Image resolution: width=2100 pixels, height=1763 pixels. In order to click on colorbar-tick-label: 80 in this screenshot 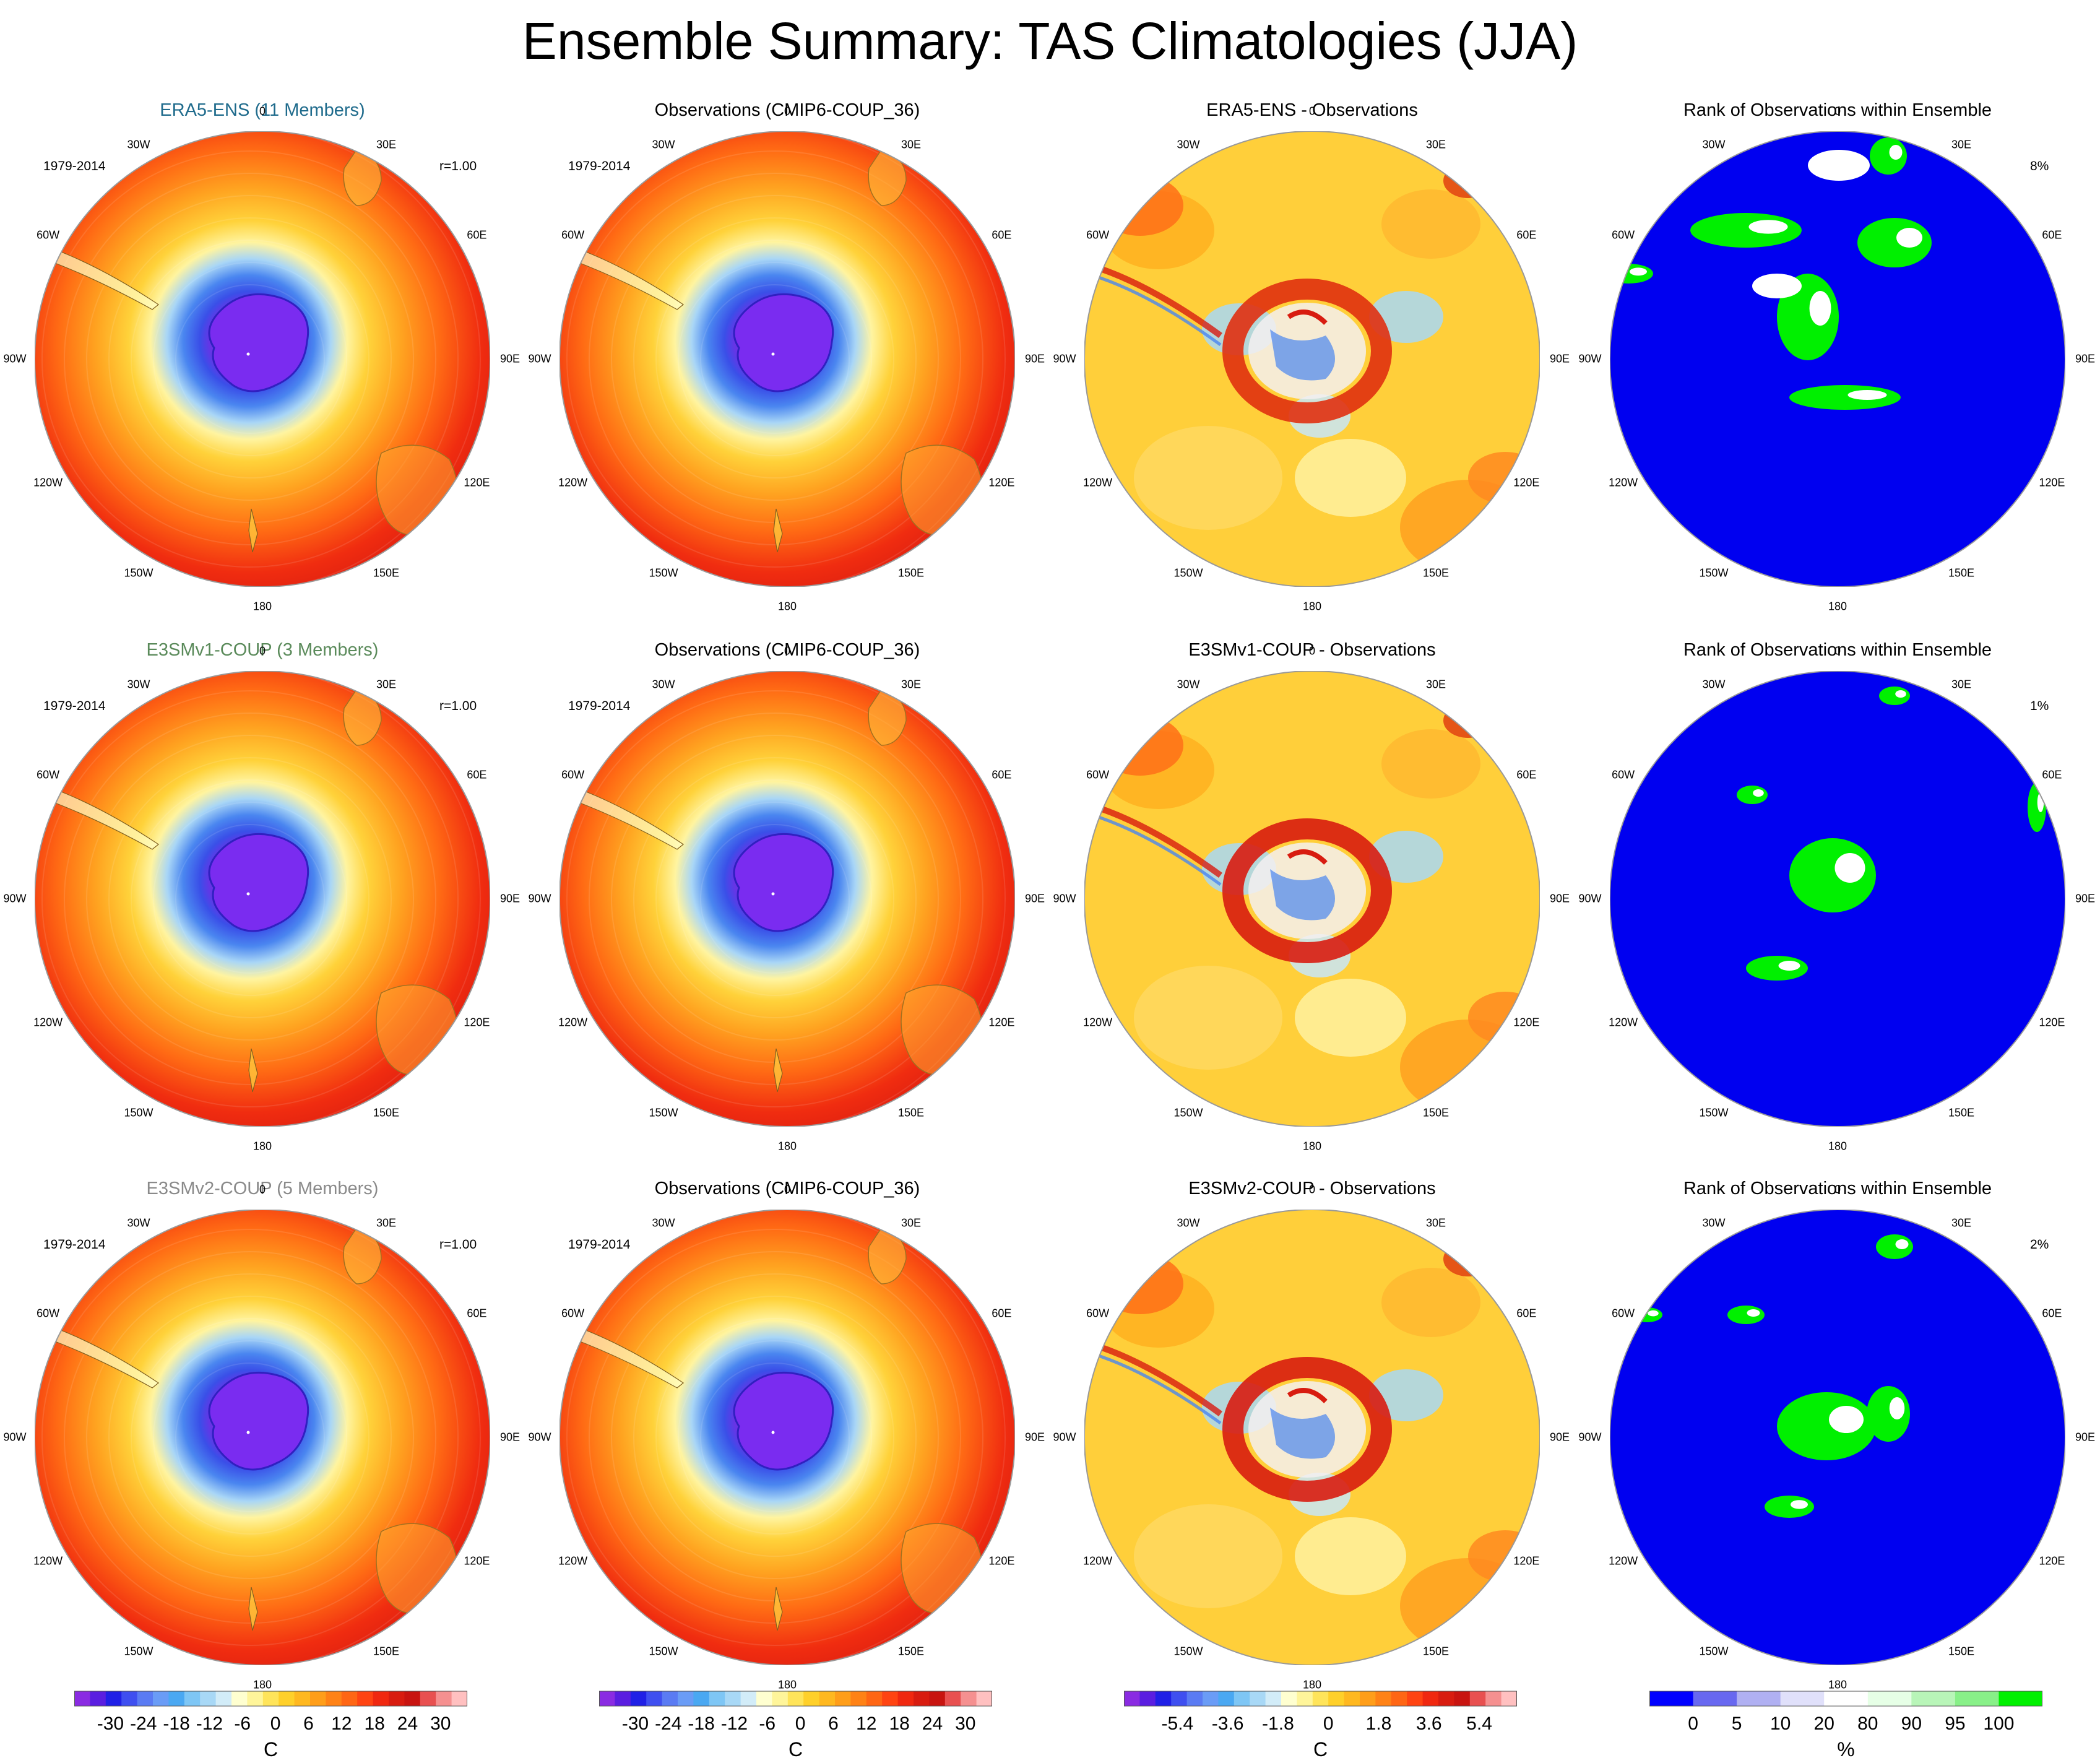, I will do `click(1867, 1723)`.